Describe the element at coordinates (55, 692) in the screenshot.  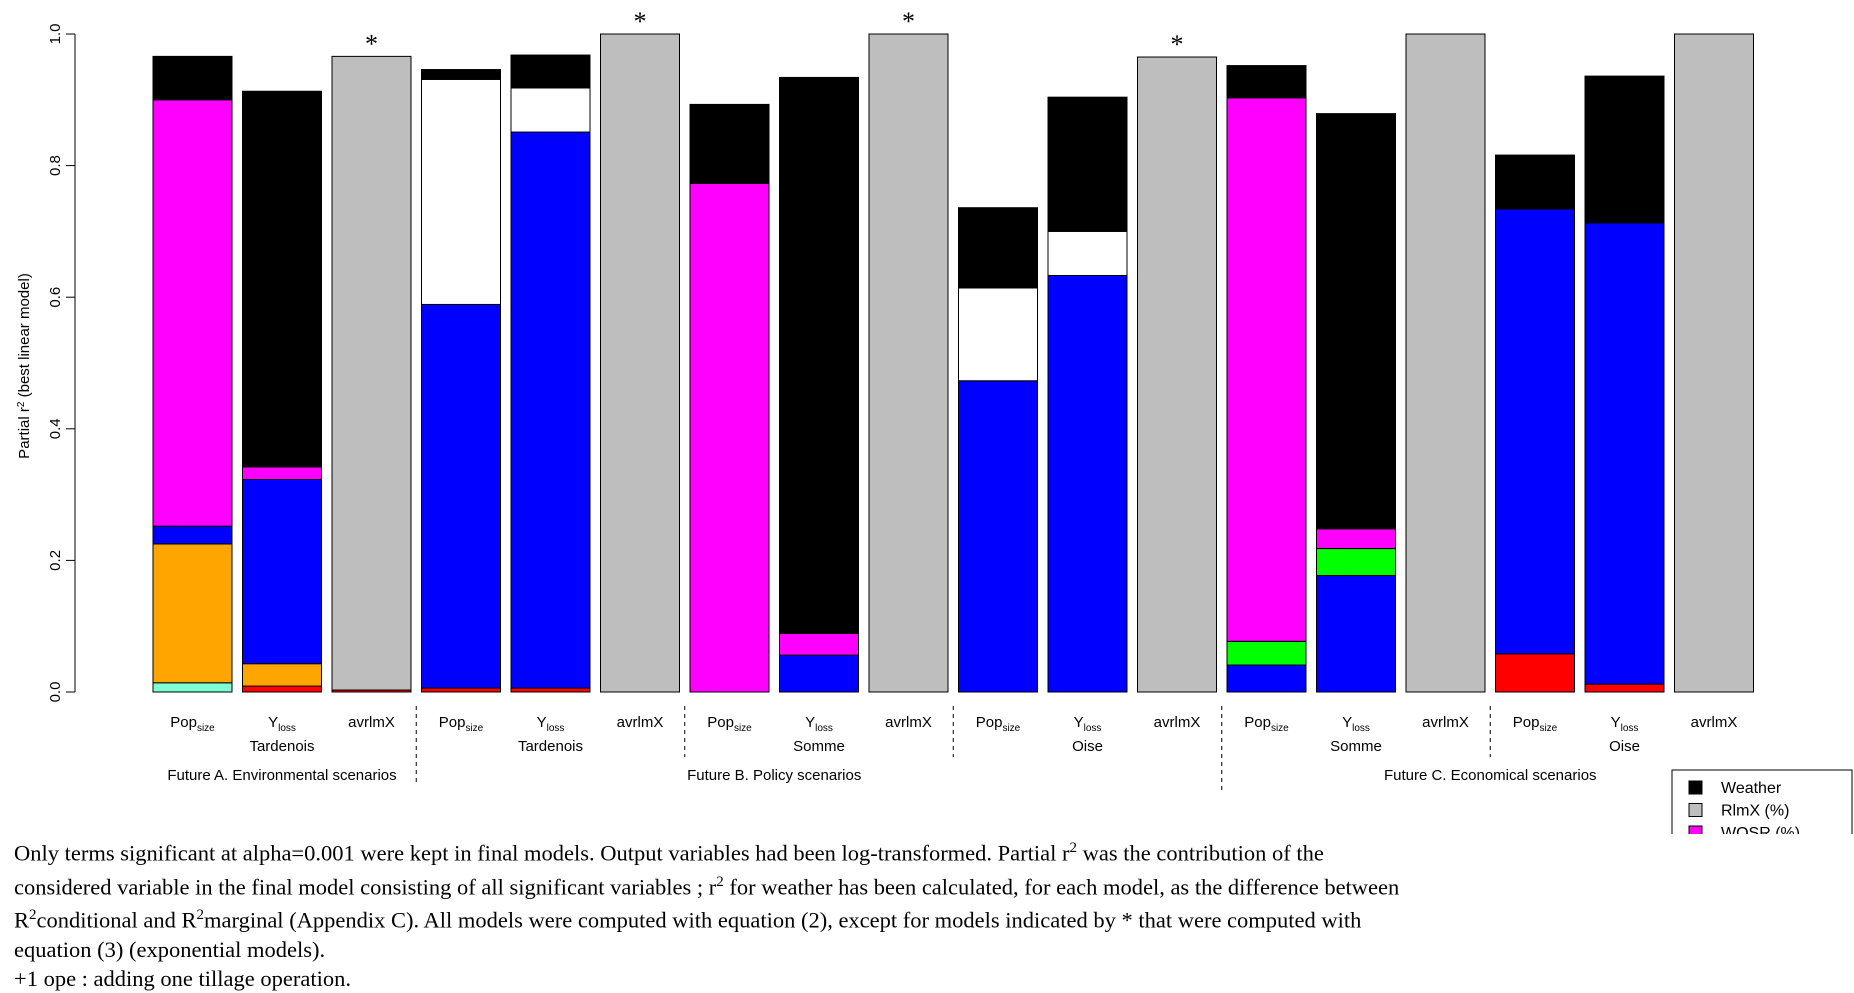
I see `y-tick-label: 0.0` at that location.